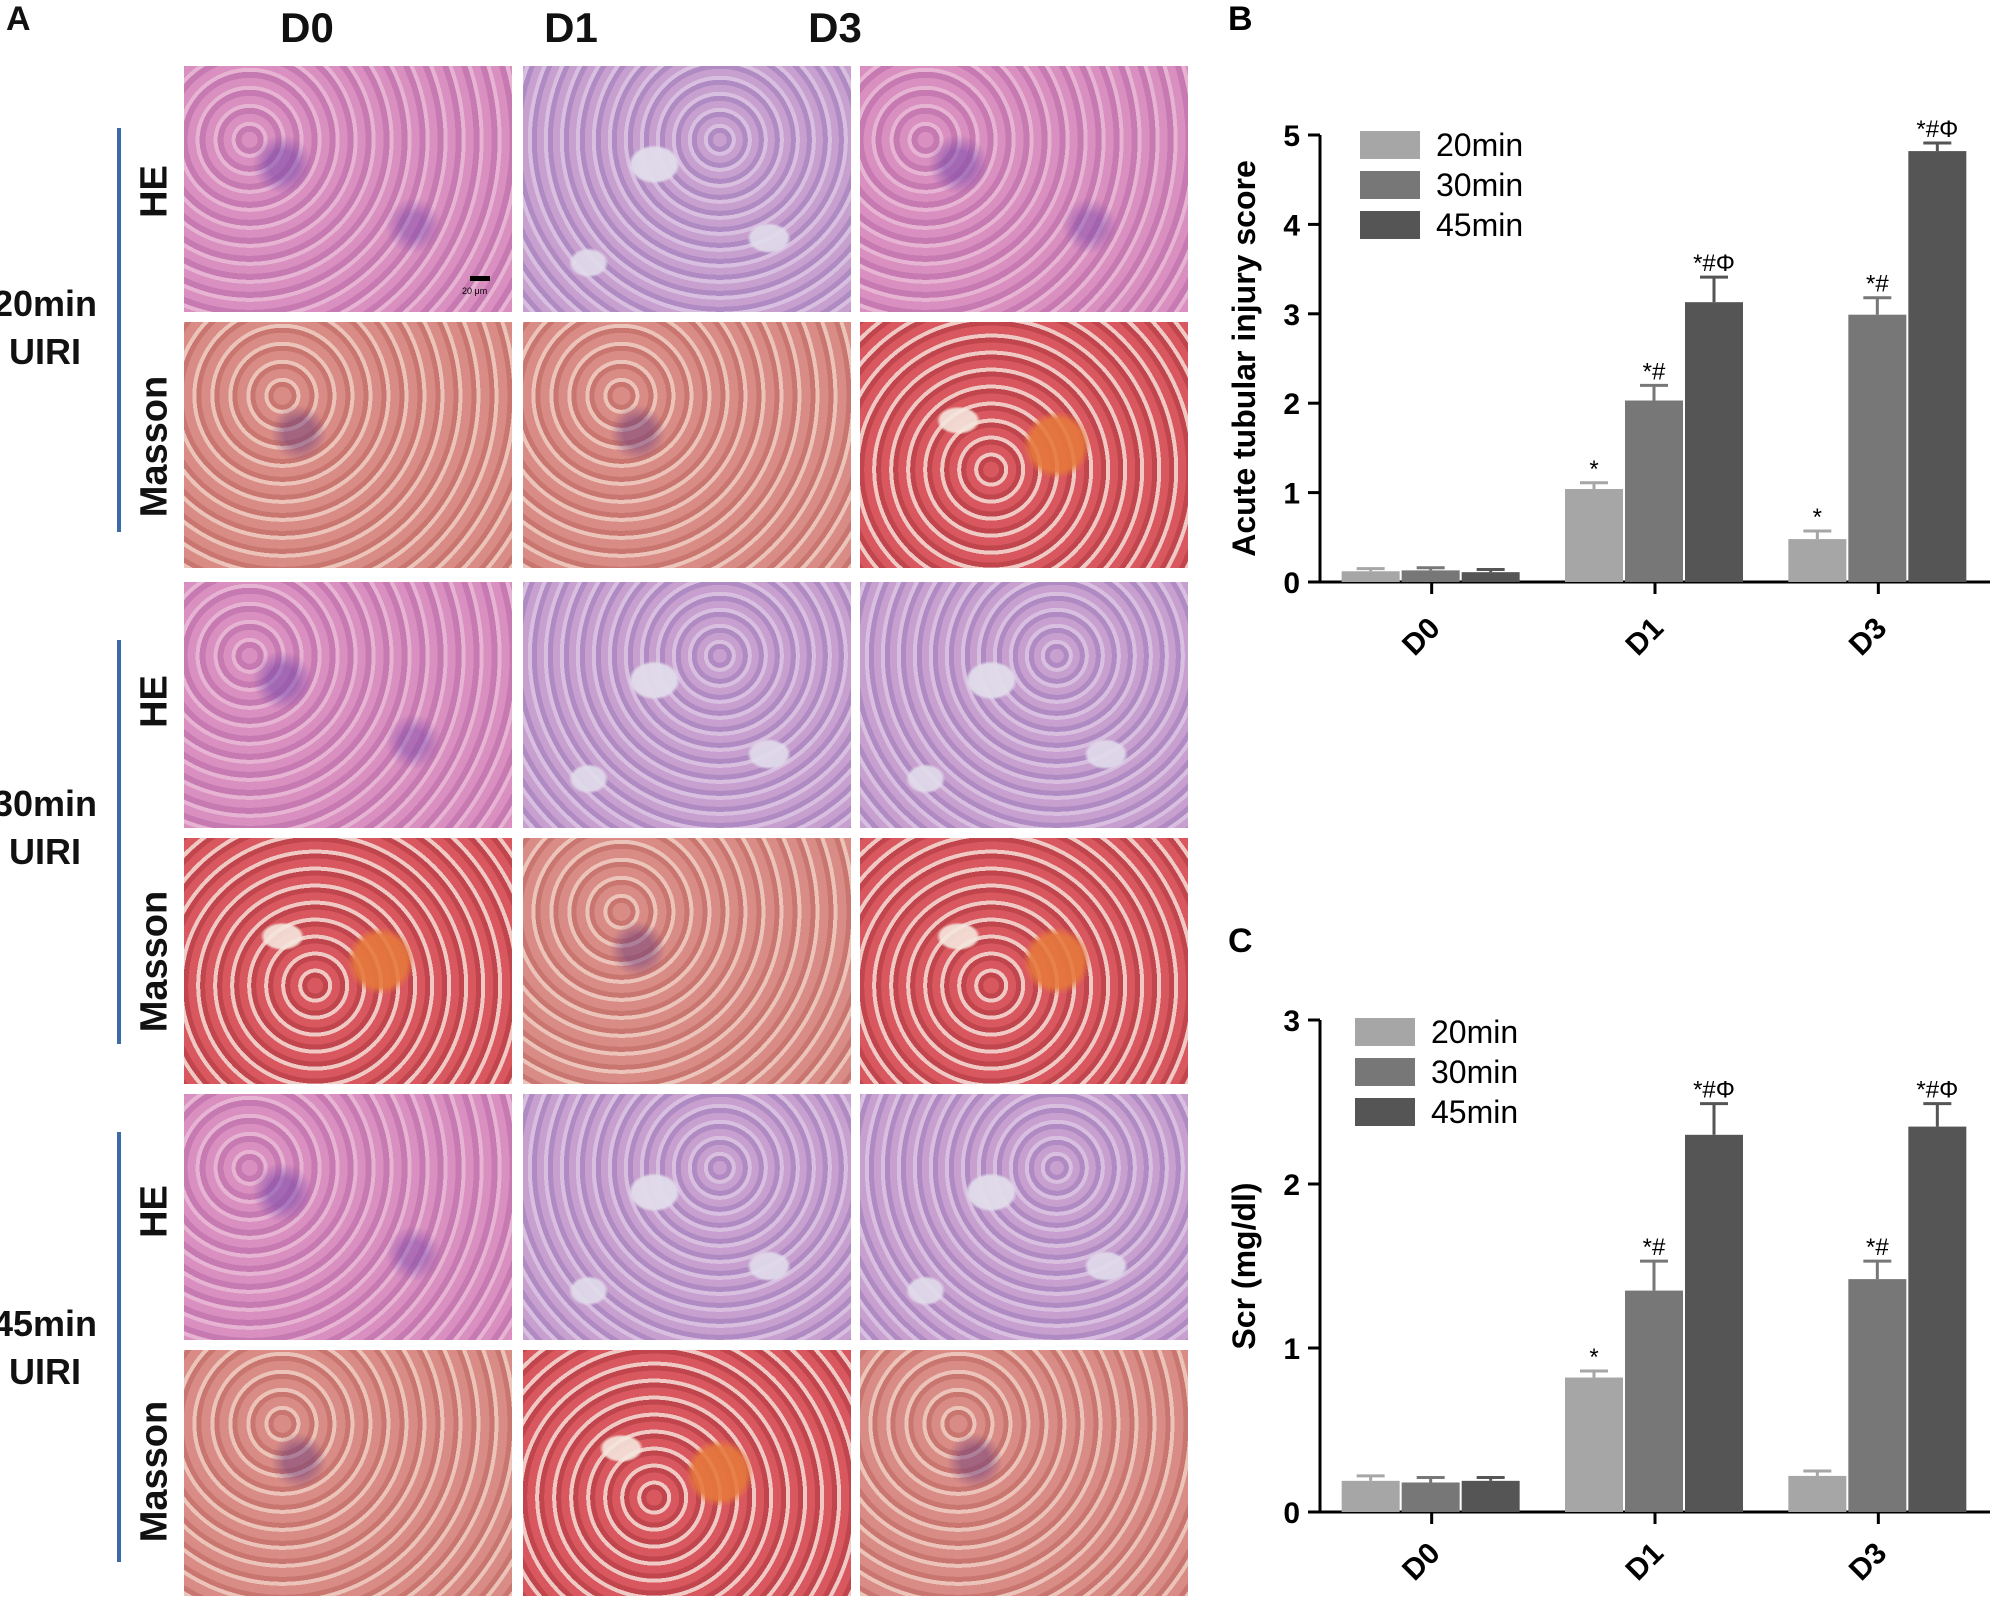  What do you see at coordinates (1370, 1496) in the screenshot?
I see `chart-c-bar-20min-D0` at bounding box center [1370, 1496].